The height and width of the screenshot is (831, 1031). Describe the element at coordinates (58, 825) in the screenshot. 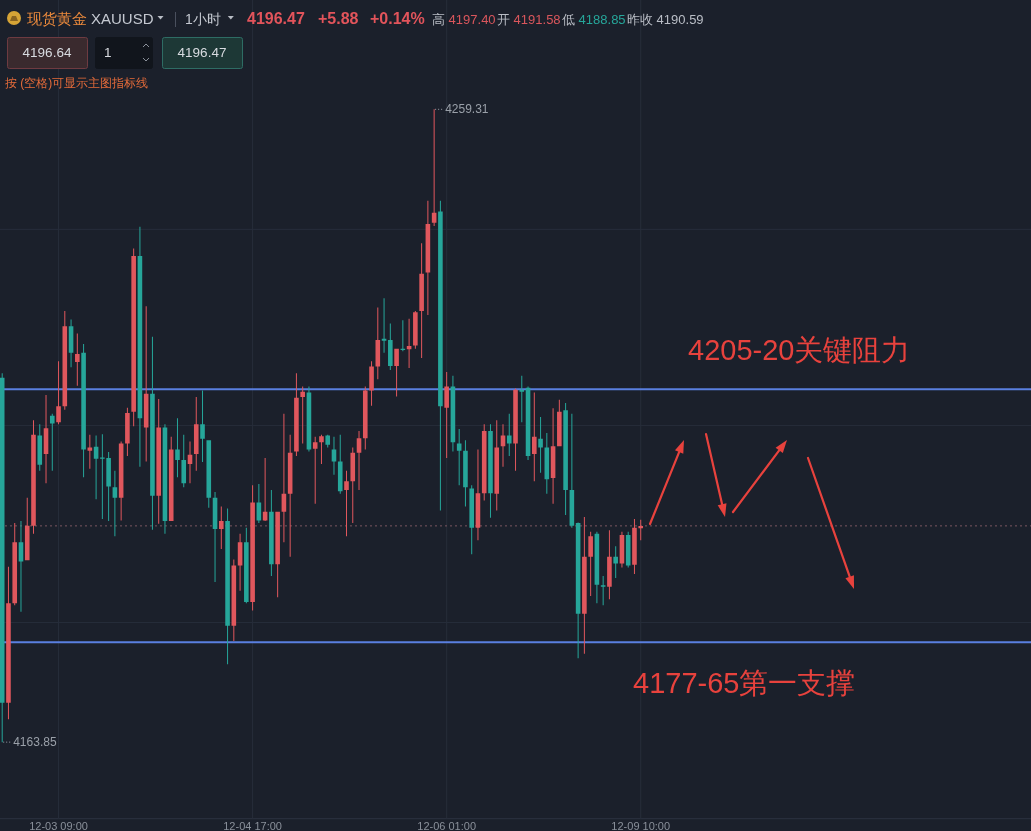

I see `x-tick-label: 12-03 09:00` at that location.